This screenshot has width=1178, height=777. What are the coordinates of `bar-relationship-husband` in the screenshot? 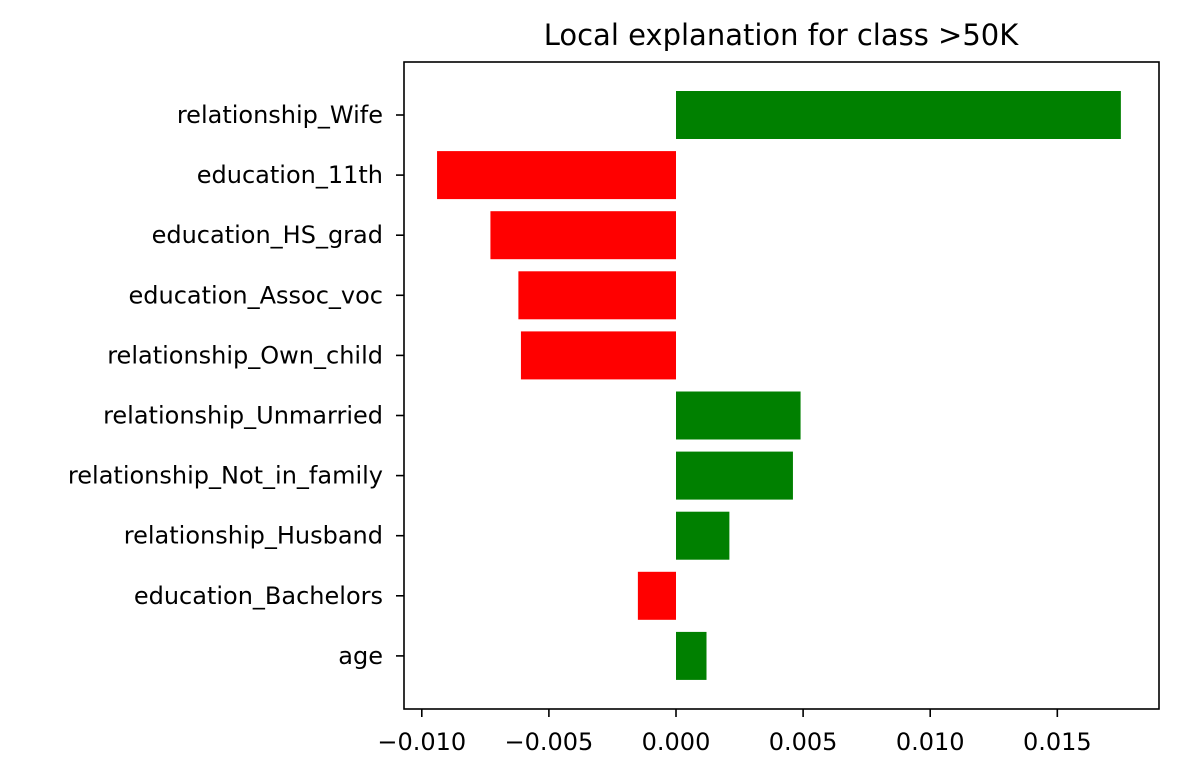 It's located at (703, 535).